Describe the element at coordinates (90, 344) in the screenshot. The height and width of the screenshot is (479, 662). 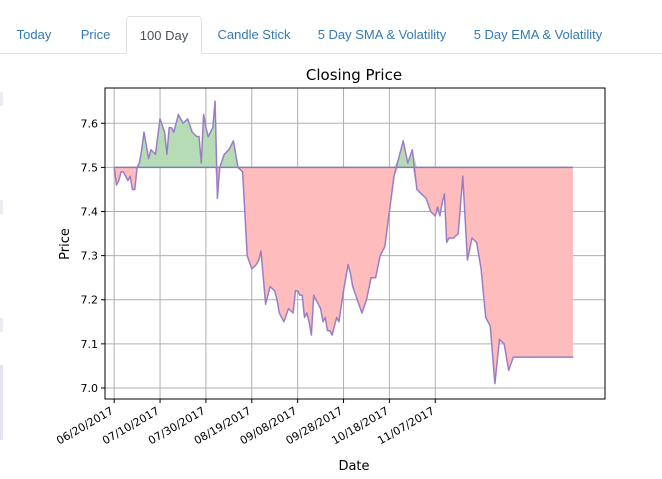
I see `y-tick-label: 7.1` at that location.